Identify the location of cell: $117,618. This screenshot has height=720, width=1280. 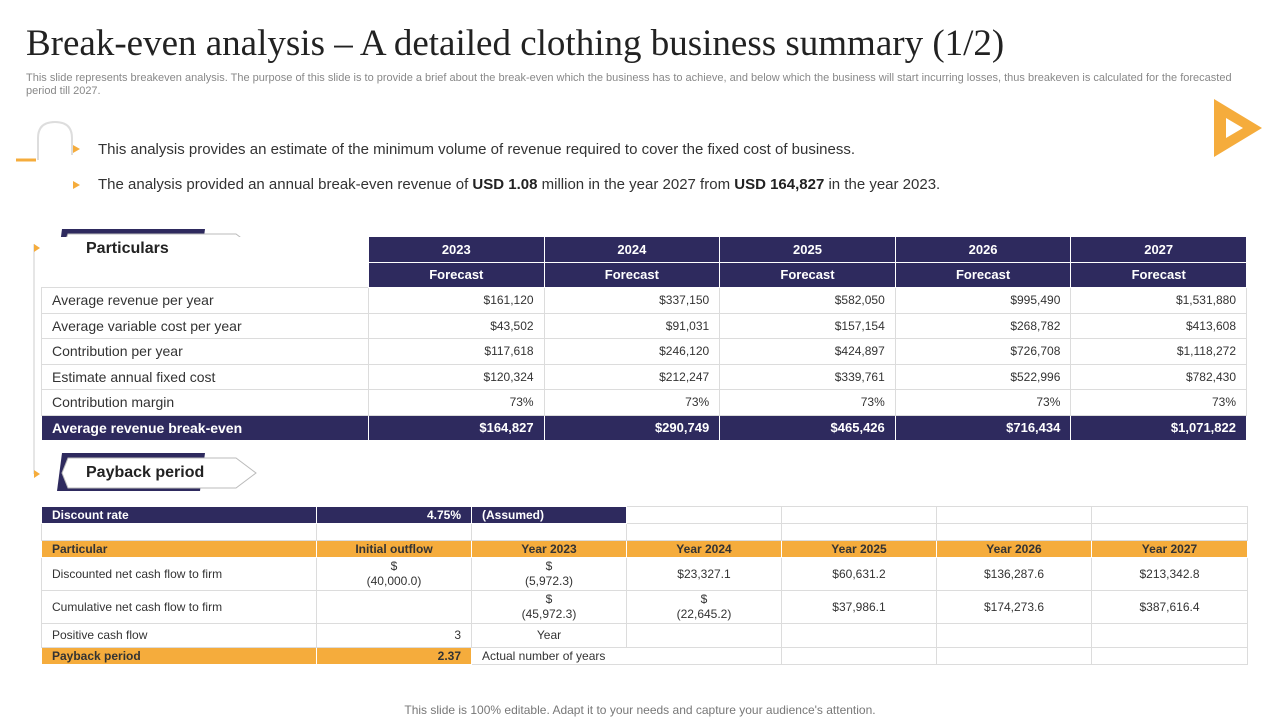
(456, 351).